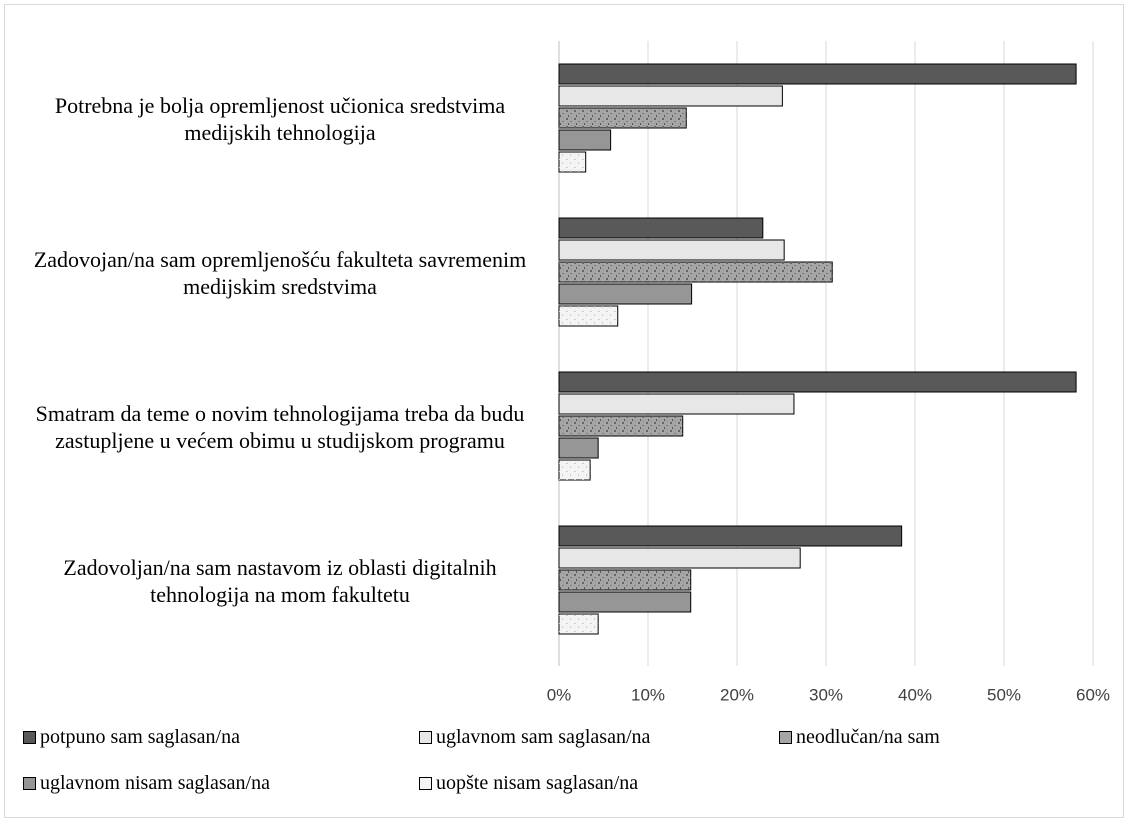  I want to click on legend-item: uglavnom sam saglasan/na, so click(534, 737).